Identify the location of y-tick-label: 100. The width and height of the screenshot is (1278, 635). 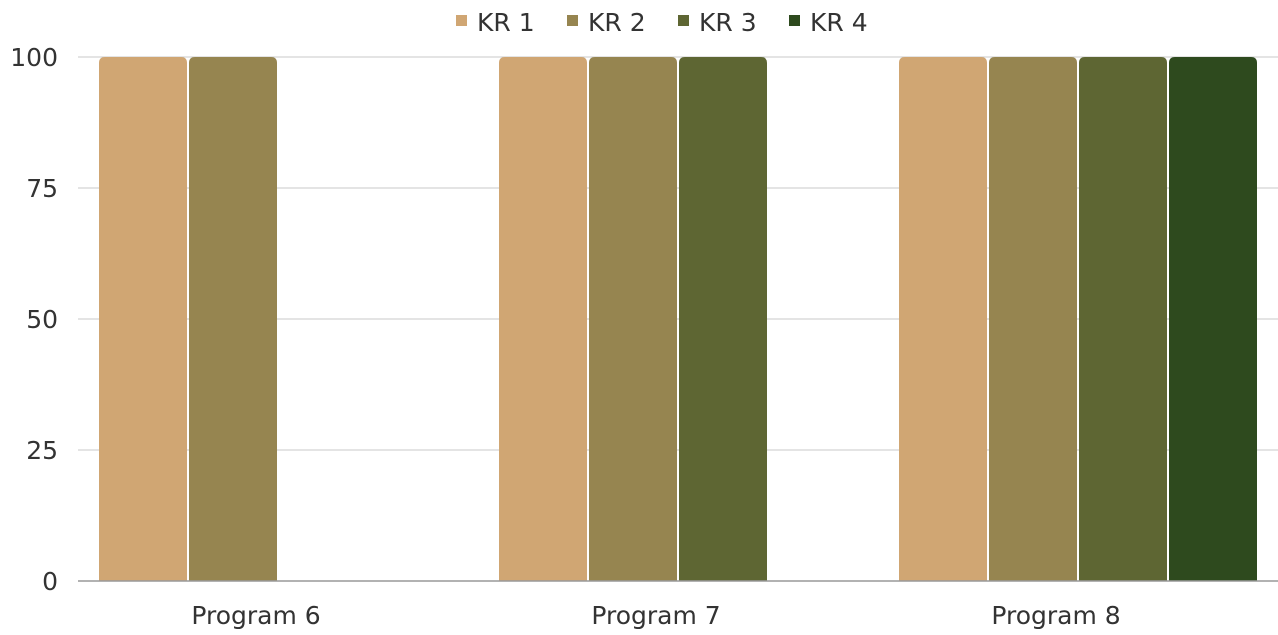
(34, 57).